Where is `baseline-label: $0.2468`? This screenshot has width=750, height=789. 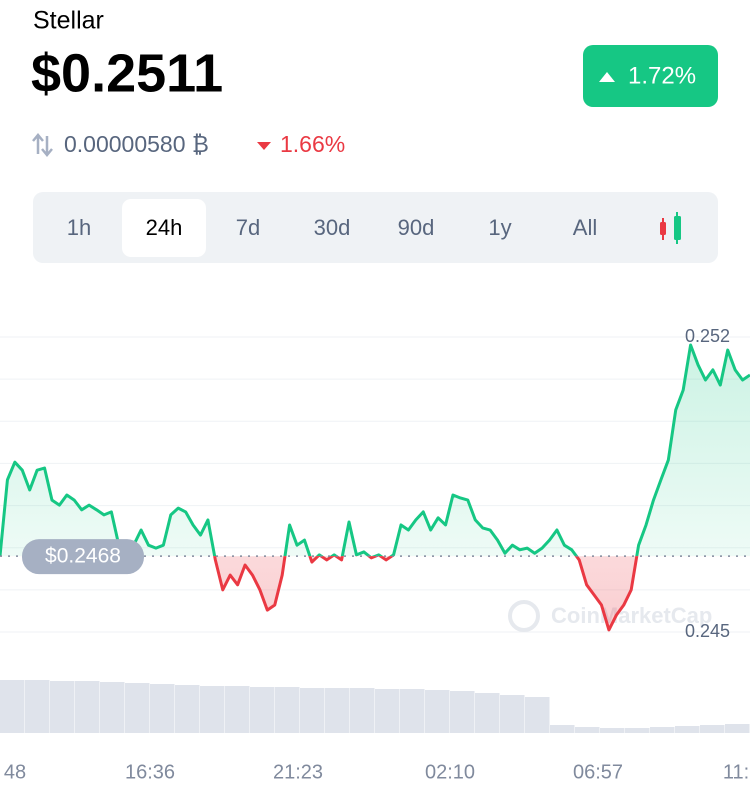 baseline-label: $0.2468 is located at coordinates (83, 556).